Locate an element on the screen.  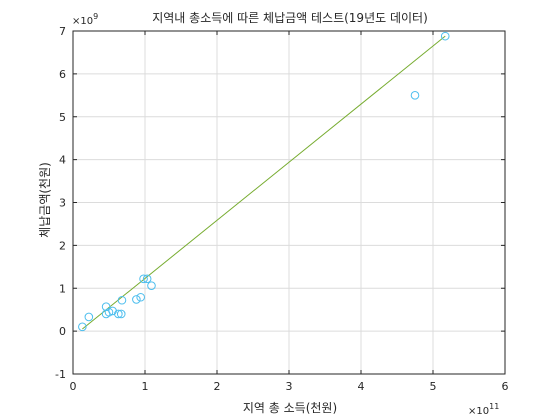
y-tick-label: 3 is located at coordinates (62, 203).